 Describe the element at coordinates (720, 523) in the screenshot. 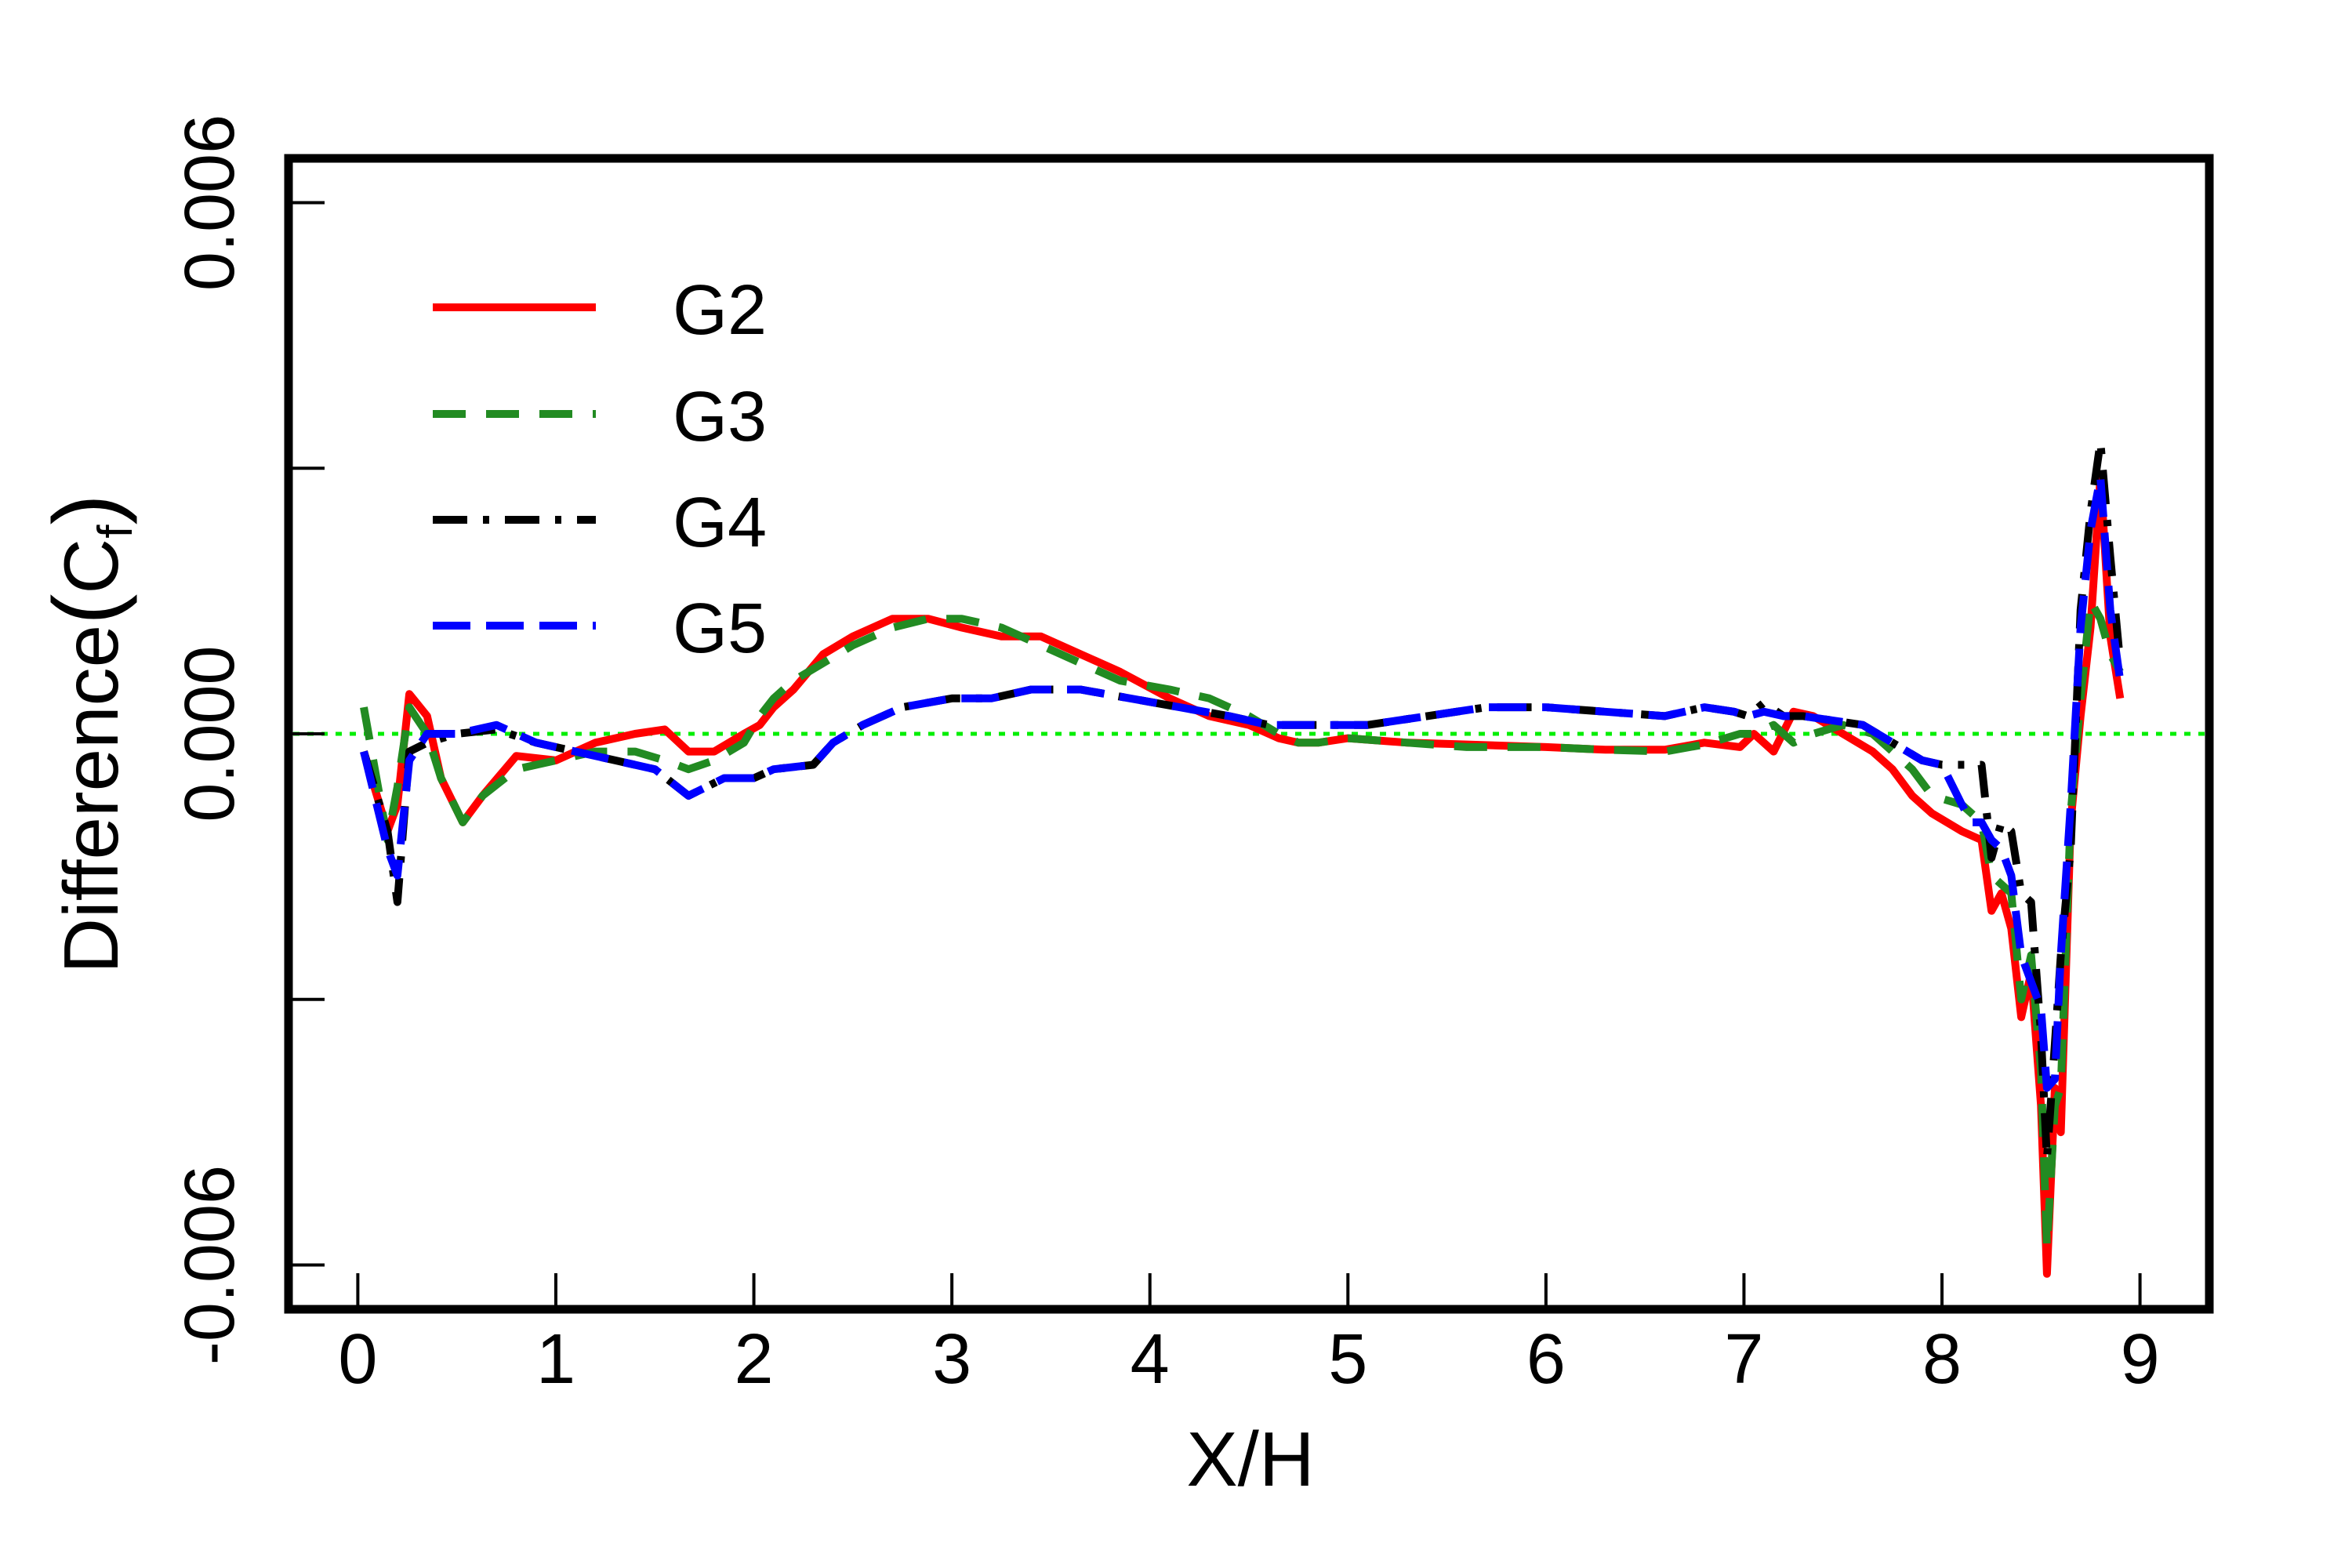

I see `legend-label-g4: G4` at that location.